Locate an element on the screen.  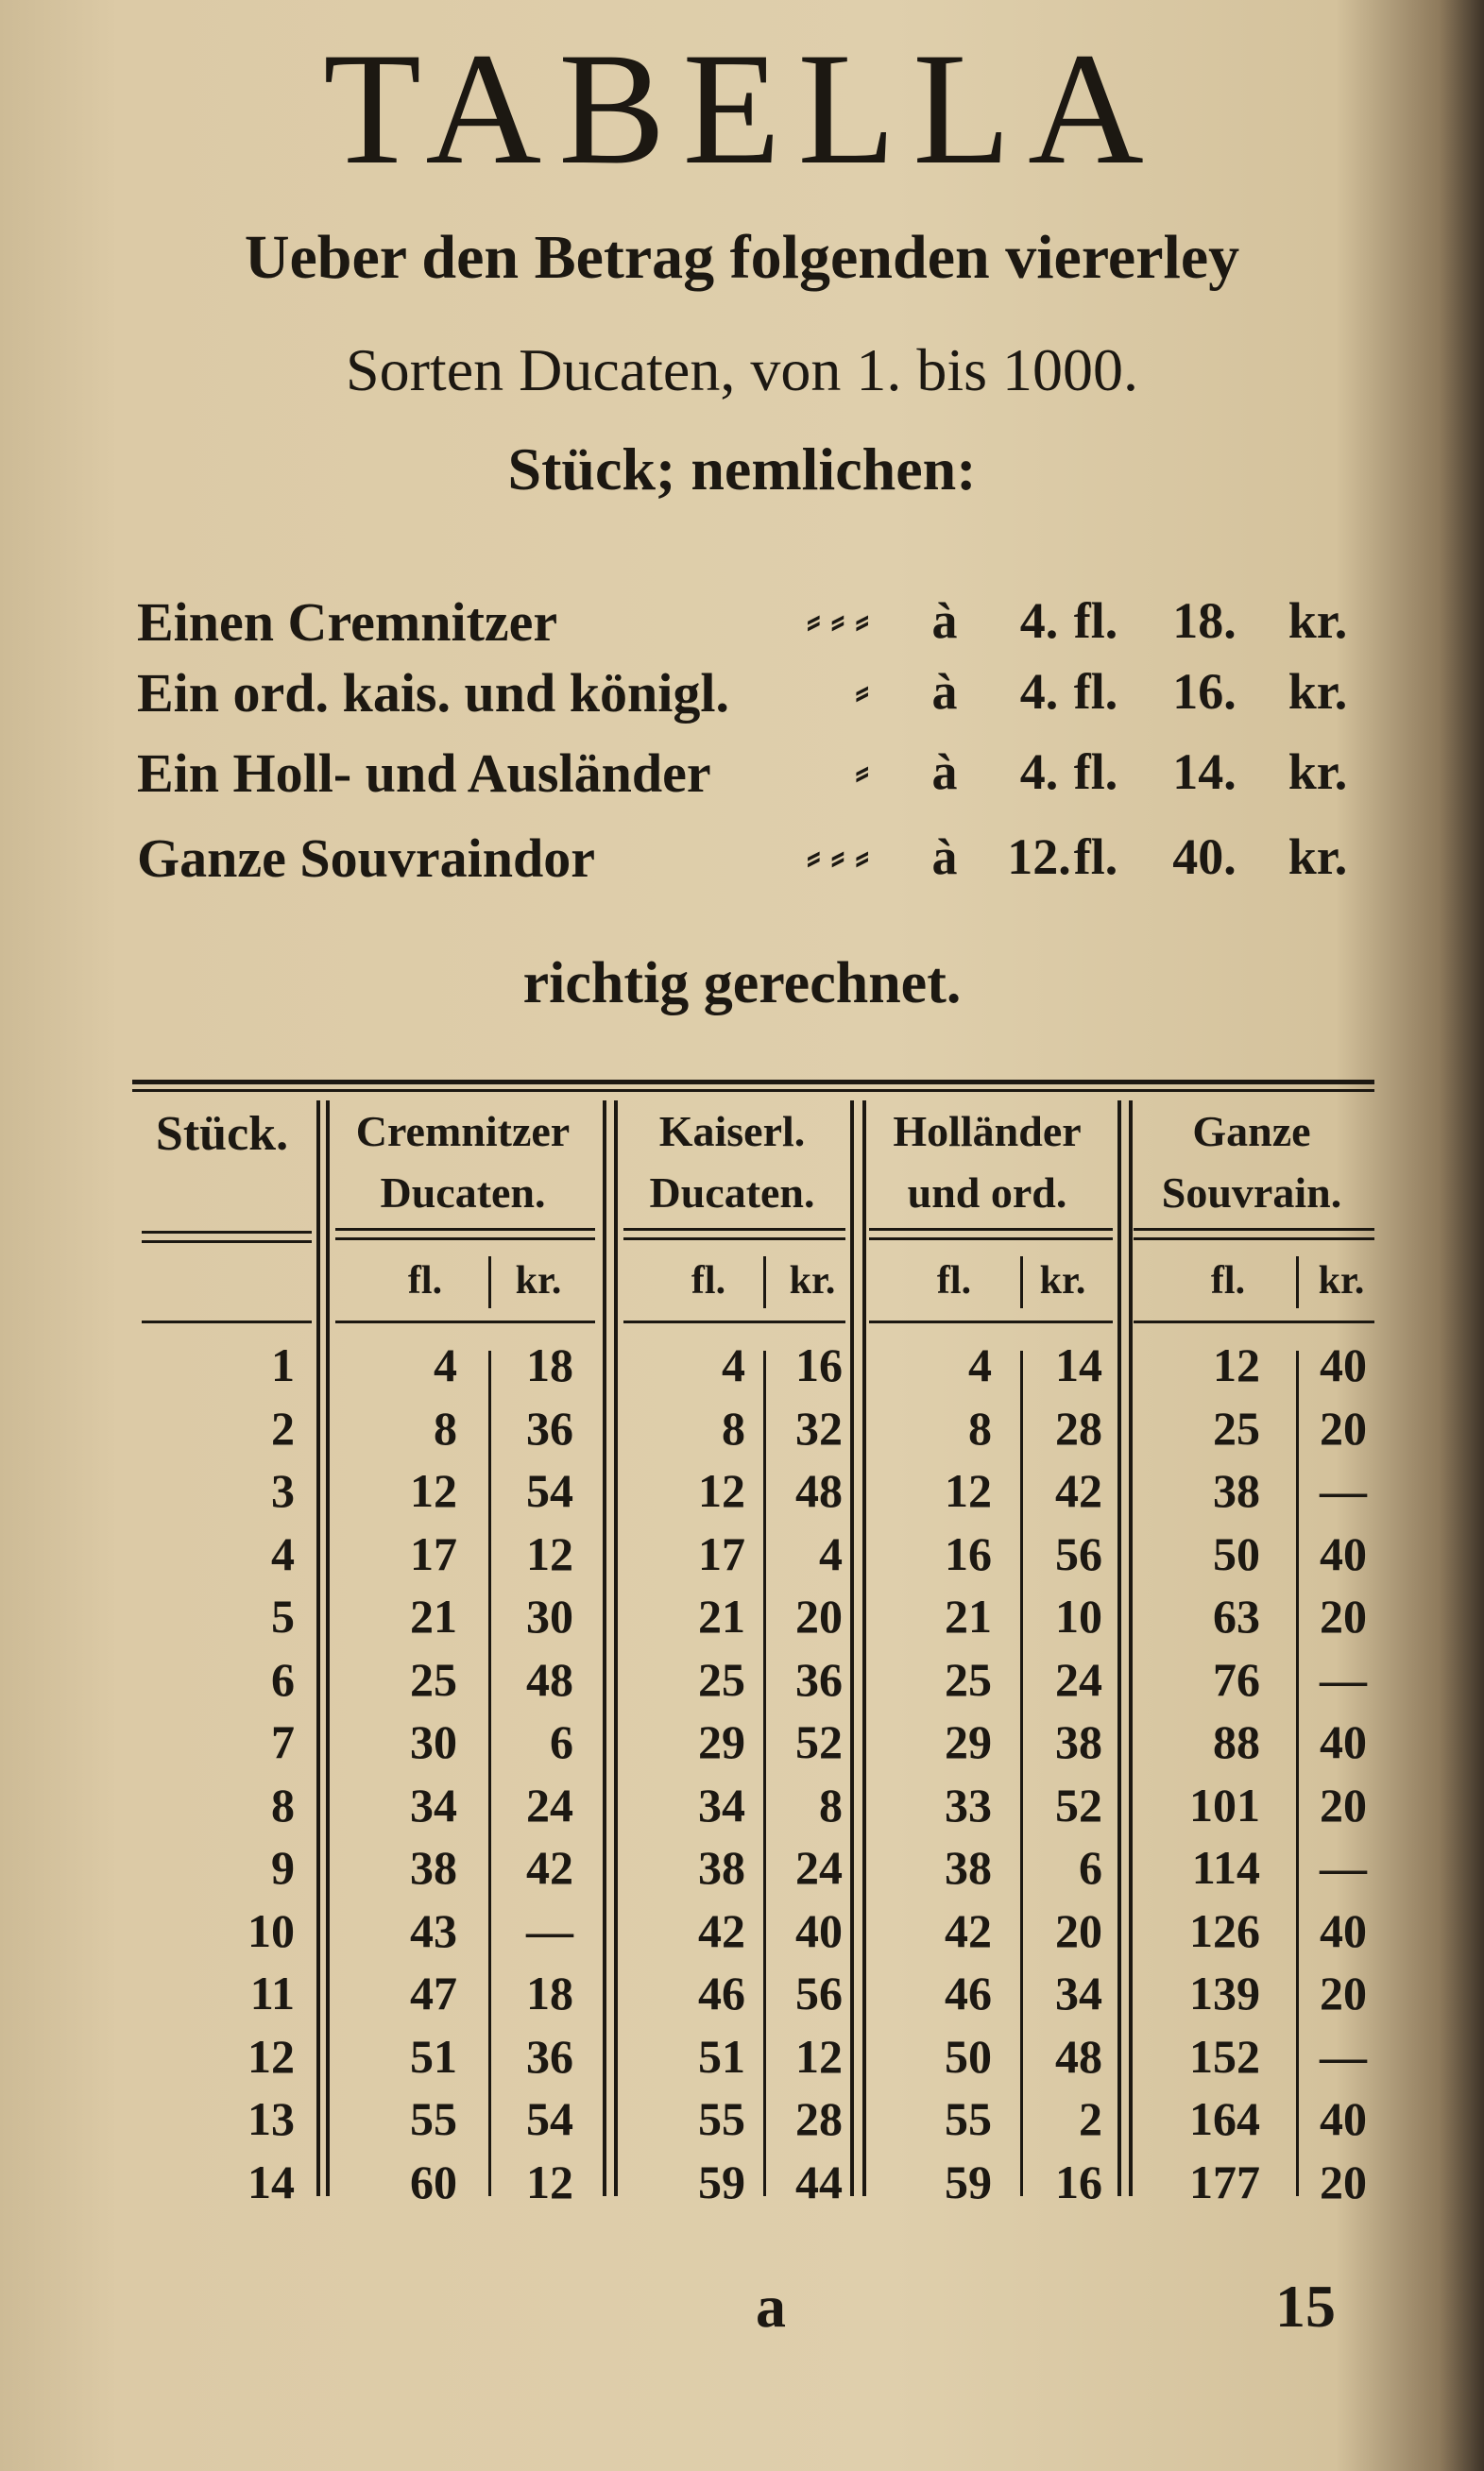
cell: 43 is located at coordinates (433, 1930).